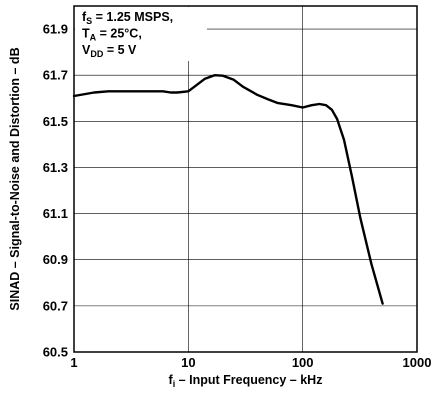  What do you see at coordinates (55, 352) in the screenshot?
I see `y-tick-label: 60.5` at bounding box center [55, 352].